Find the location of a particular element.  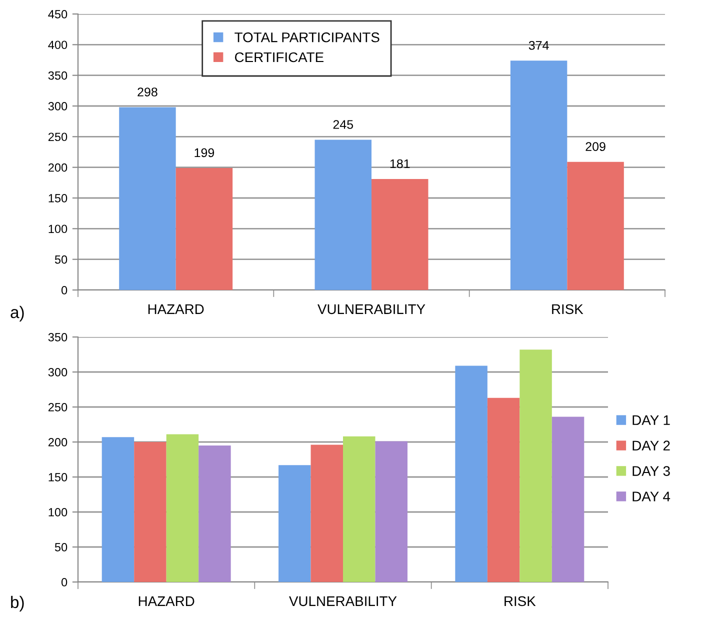

data-label: 199 is located at coordinates (204, 153).